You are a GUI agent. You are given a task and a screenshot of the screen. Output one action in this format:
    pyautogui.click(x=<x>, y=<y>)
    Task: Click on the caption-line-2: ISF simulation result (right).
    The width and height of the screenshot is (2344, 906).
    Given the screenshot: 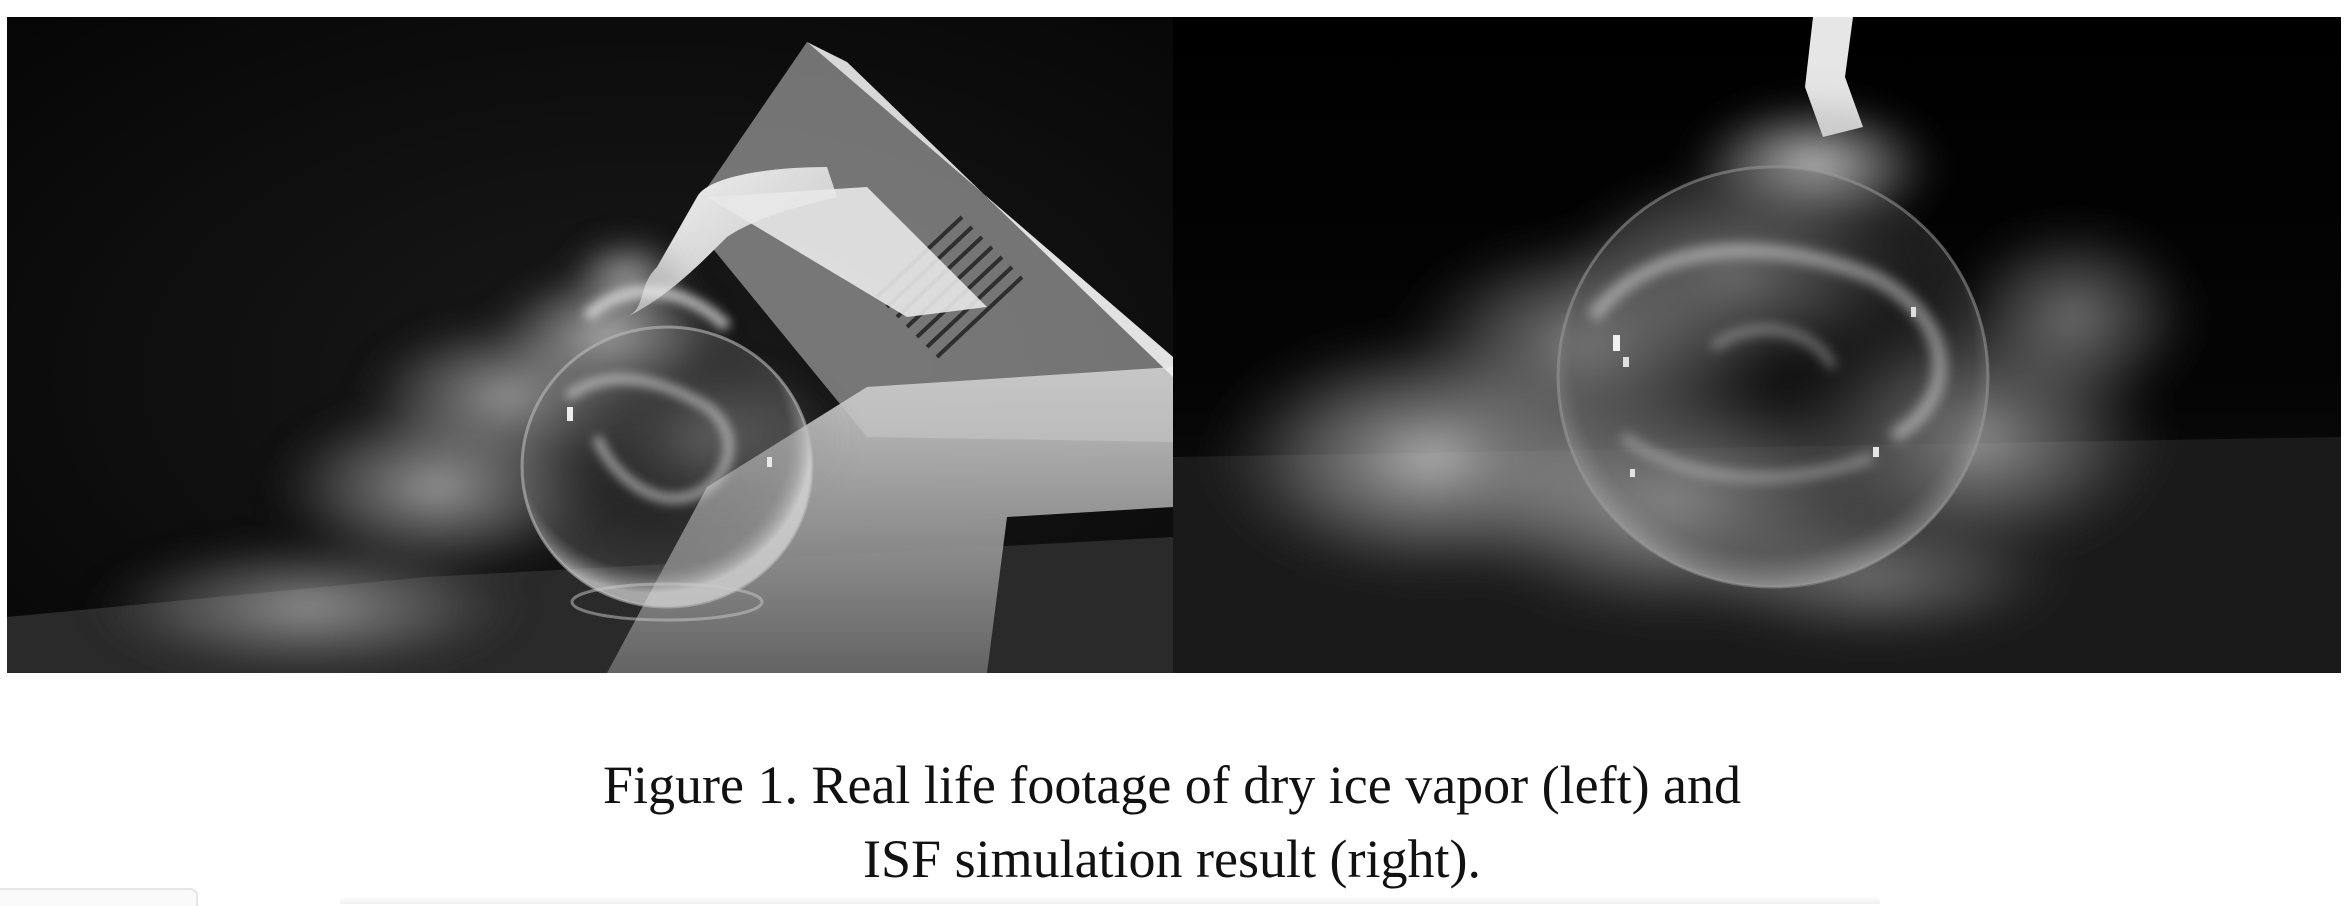 What is the action you would take?
    pyautogui.click(x=1172, y=859)
    